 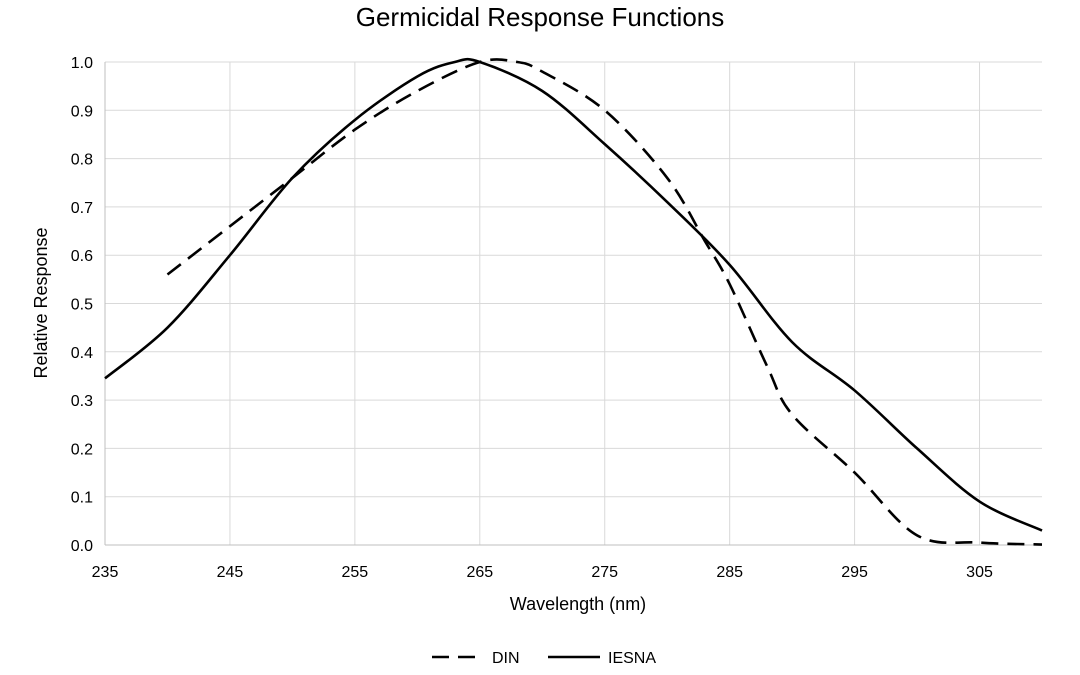 What do you see at coordinates (979, 572) in the screenshot?
I see `x-tick-label: 305` at bounding box center [979, 572].